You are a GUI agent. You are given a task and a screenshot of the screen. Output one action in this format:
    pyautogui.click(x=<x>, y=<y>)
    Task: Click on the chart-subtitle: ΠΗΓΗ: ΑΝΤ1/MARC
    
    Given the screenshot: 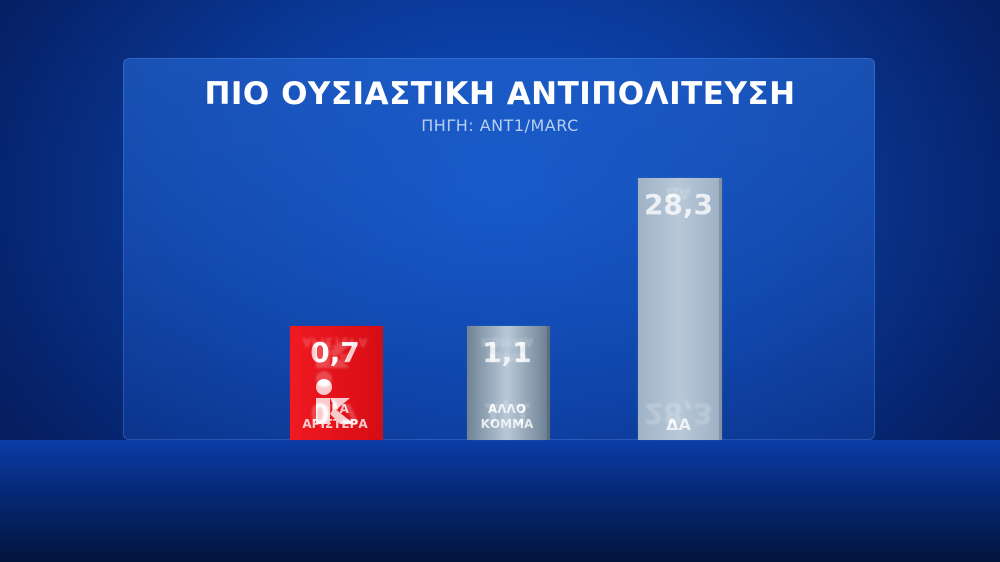 What is the action you would take?
    pyautogui.click(x=500, y=125)
    